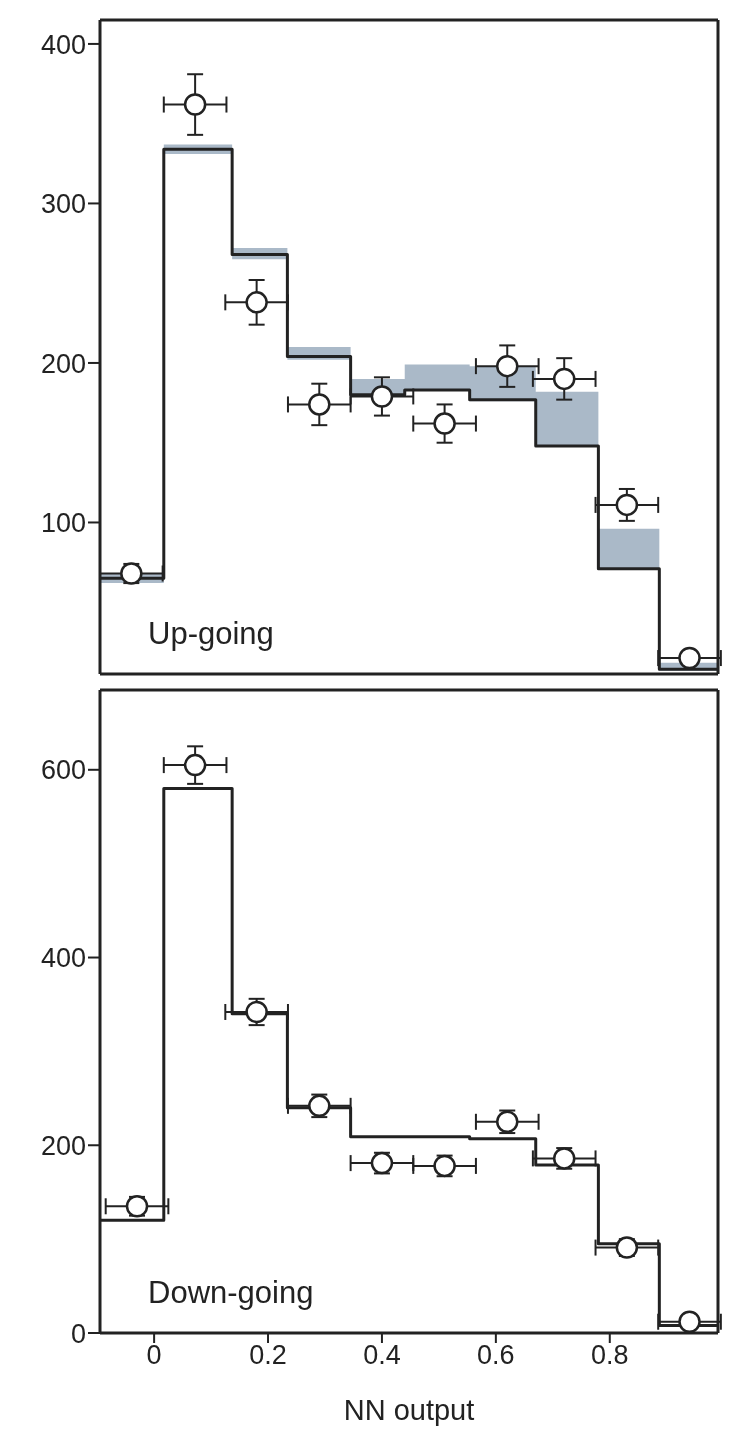 Image resolution: width=730 pixels, height=1437 pixels. What do you see at coordinates (211, 634) in the screenshot?
I see `annotation: Up-going` at bounding box center [211, 634].